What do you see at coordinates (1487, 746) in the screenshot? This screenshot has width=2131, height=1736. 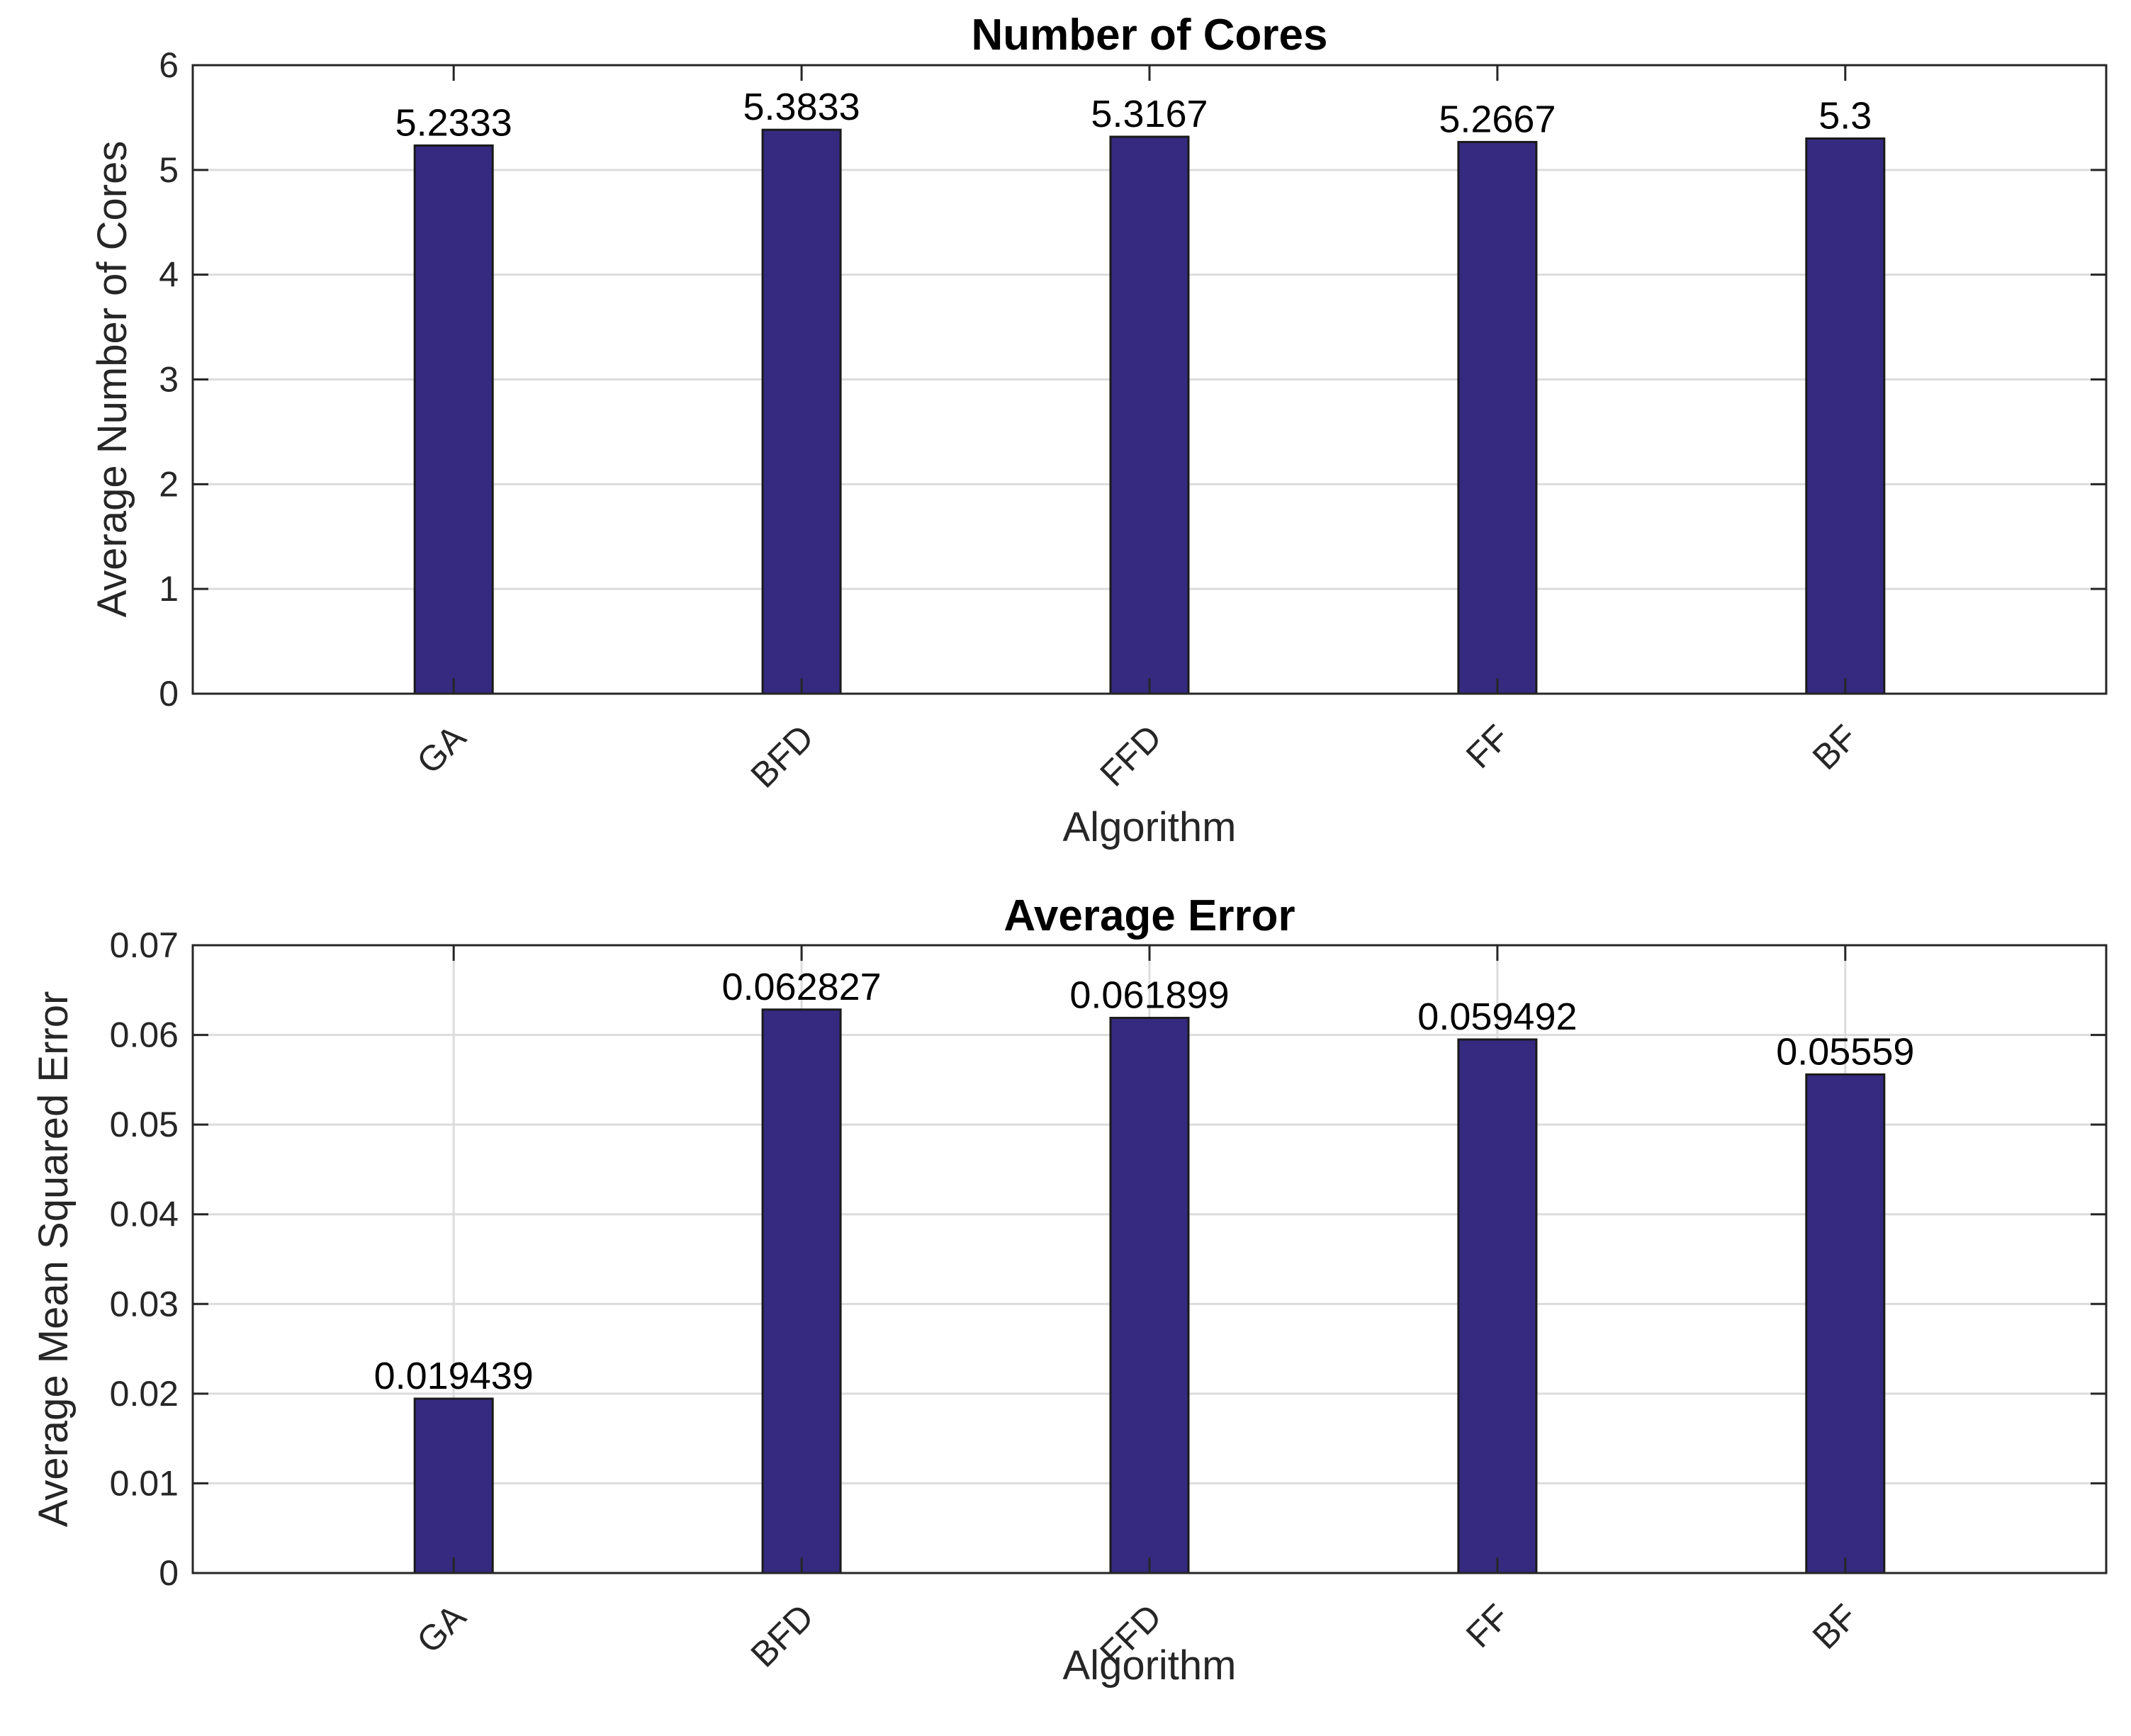 I see `cores-x-tick-label-ff: FF` at bounding box center [1487, 746].